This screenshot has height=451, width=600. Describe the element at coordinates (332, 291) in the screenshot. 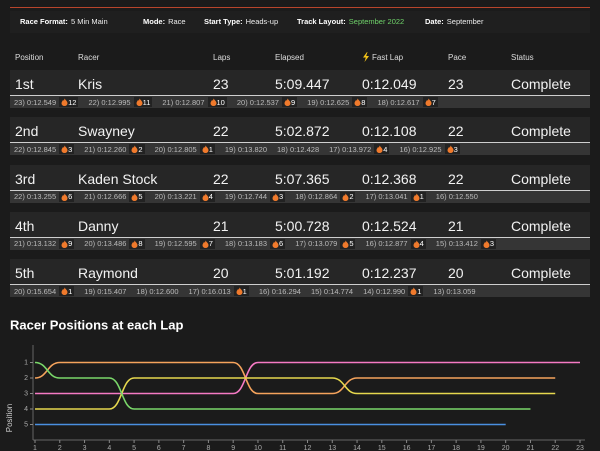

I see `lap-time: 15) 0:14.774` at that location.